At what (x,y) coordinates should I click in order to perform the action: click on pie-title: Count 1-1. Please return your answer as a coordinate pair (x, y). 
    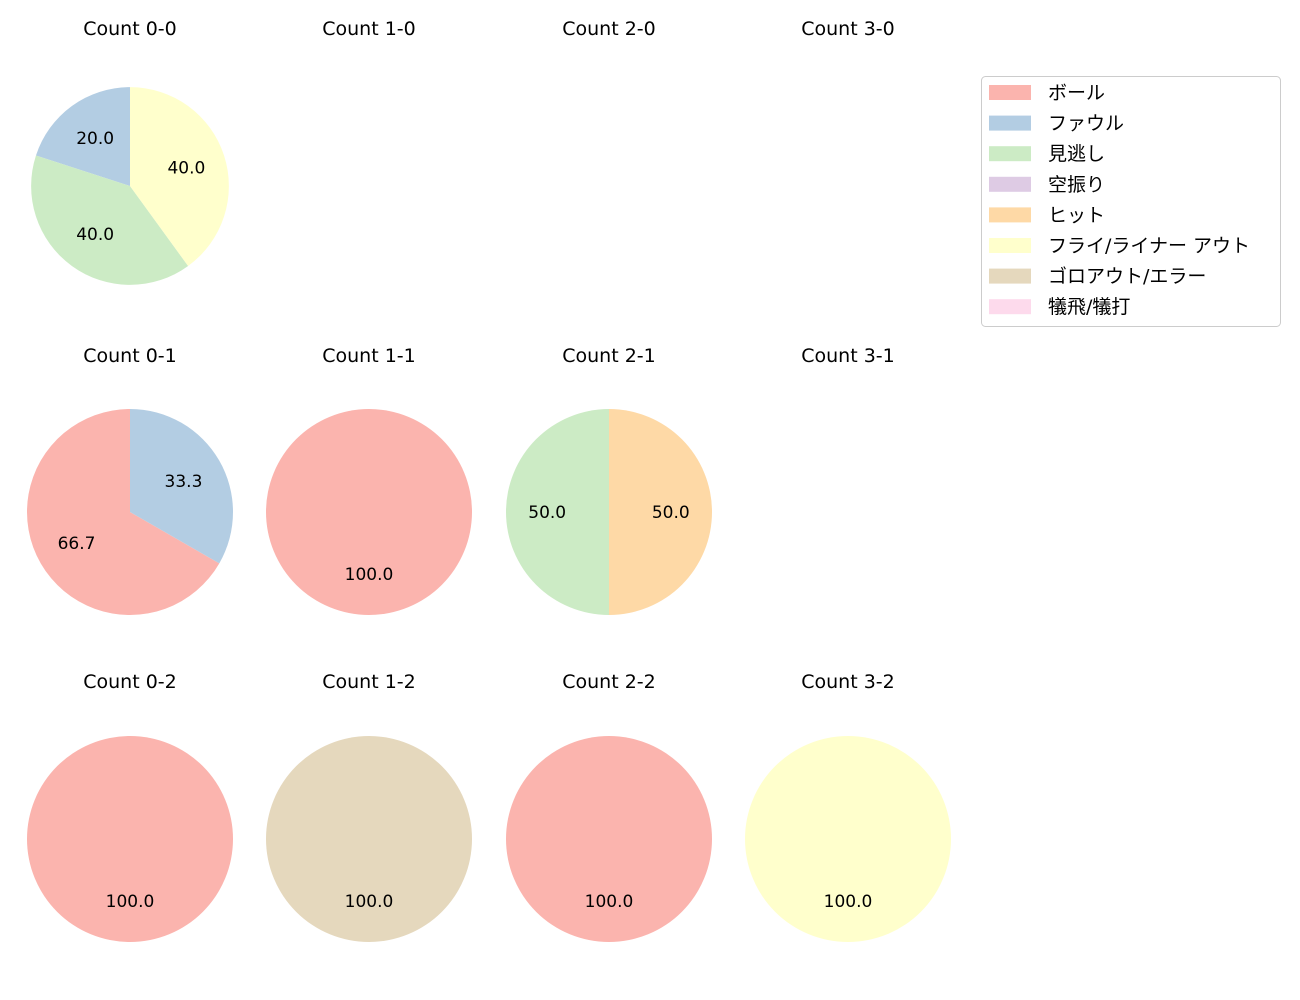
    Looking at the image, I should click on (369, 356).